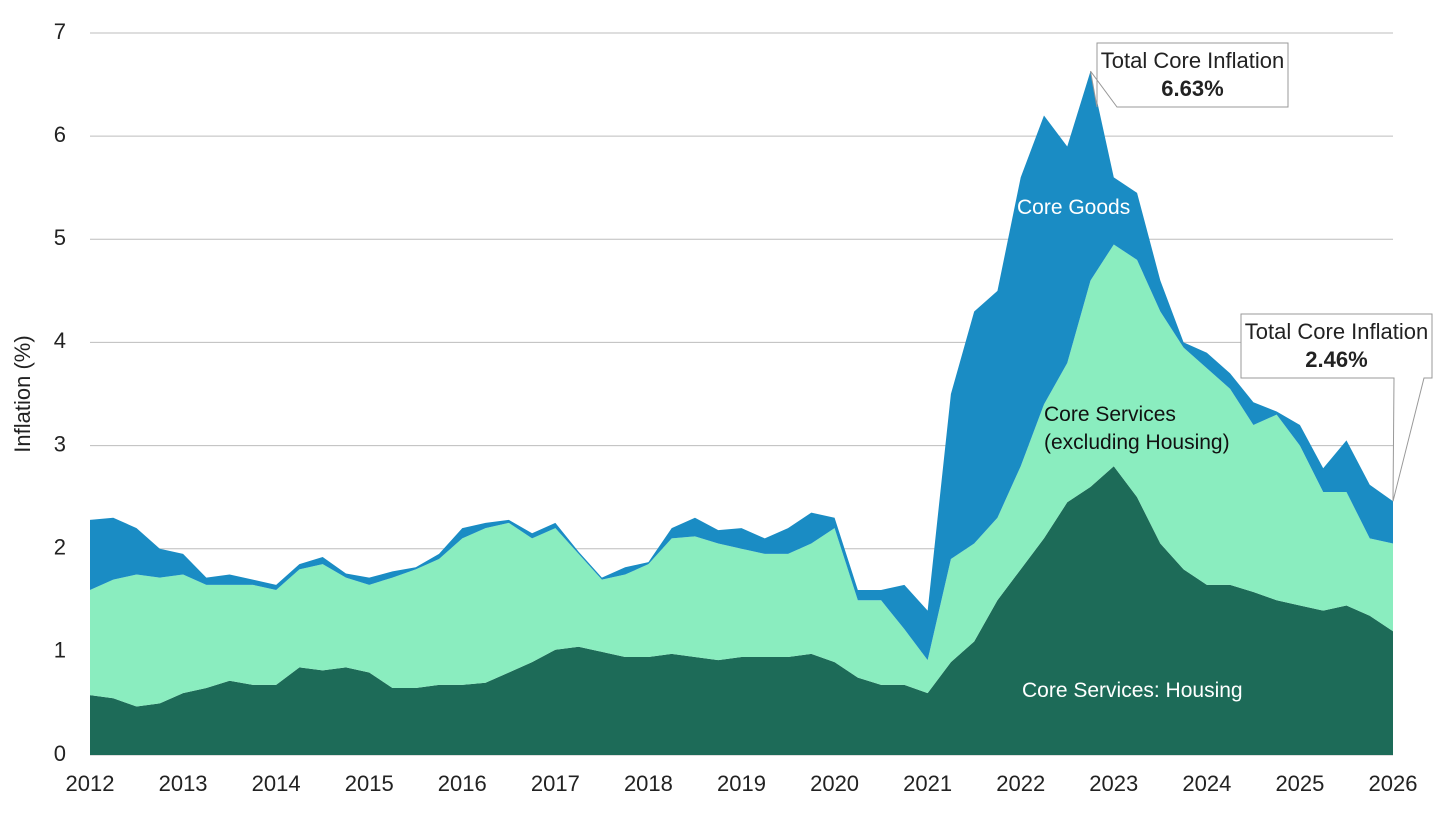 Image resolution: width=1440 pixels, height=813 pixels. What do you see at coordinates (1113, 783) in the screenshot?
I see `x-tick-label: 2023` at bounding box center [1113, 783].